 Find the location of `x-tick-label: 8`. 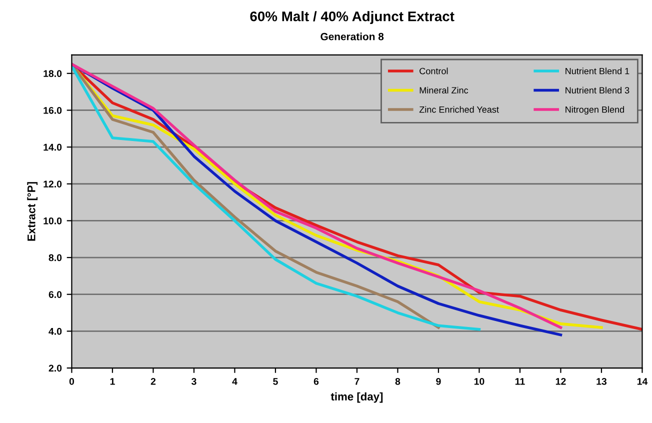

x-tick-label: 8 is located at coordinates (397, 381).